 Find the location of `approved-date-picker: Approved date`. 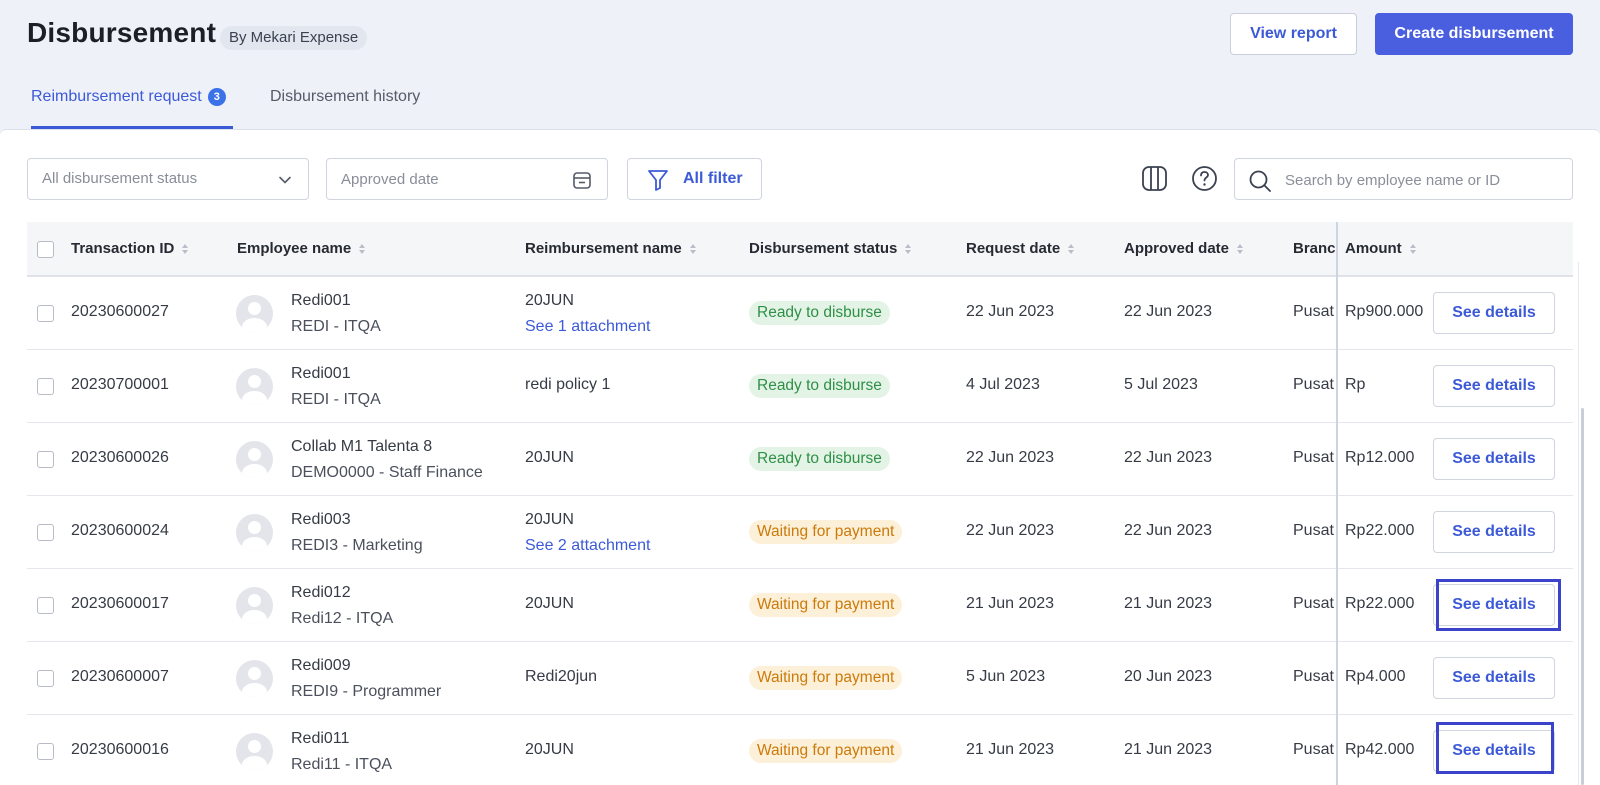

approved-date-picker: Approved date is located at coordinates (467, 179).